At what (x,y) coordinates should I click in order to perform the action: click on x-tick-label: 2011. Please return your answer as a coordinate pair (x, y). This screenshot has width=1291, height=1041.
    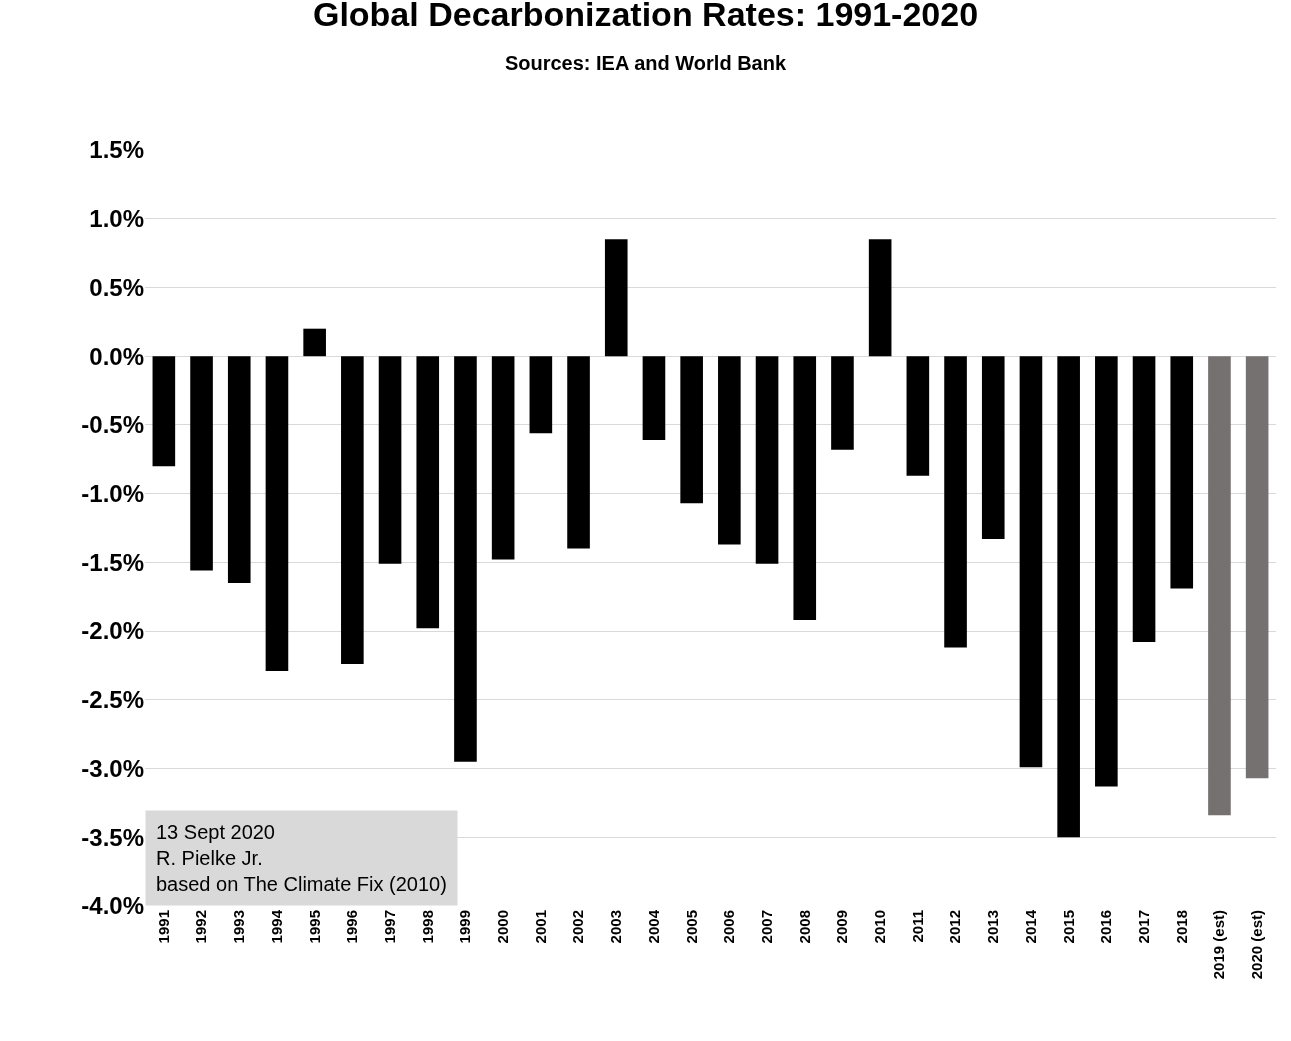
    Looking at the image, I should click on (917, 926).